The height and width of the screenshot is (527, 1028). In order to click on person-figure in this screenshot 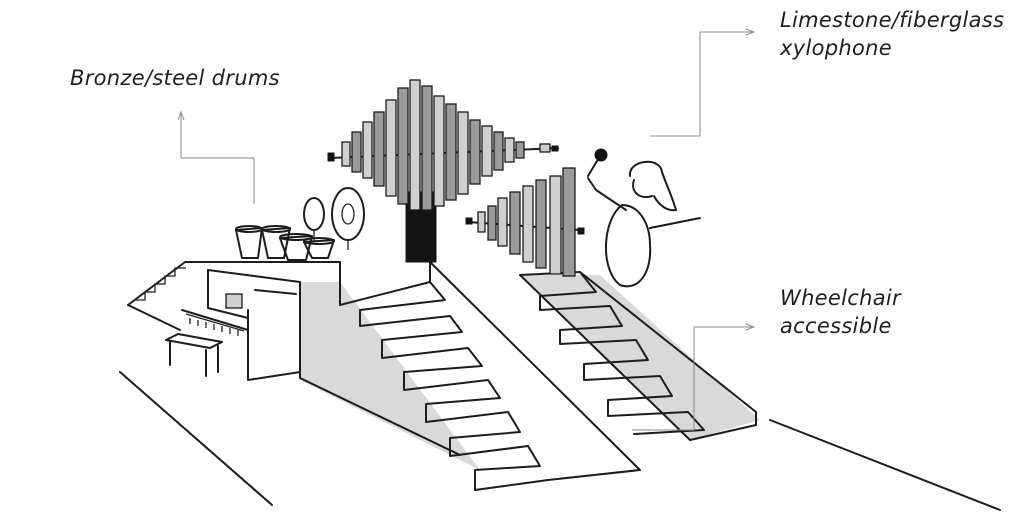, I will do `click(644, 218)`.